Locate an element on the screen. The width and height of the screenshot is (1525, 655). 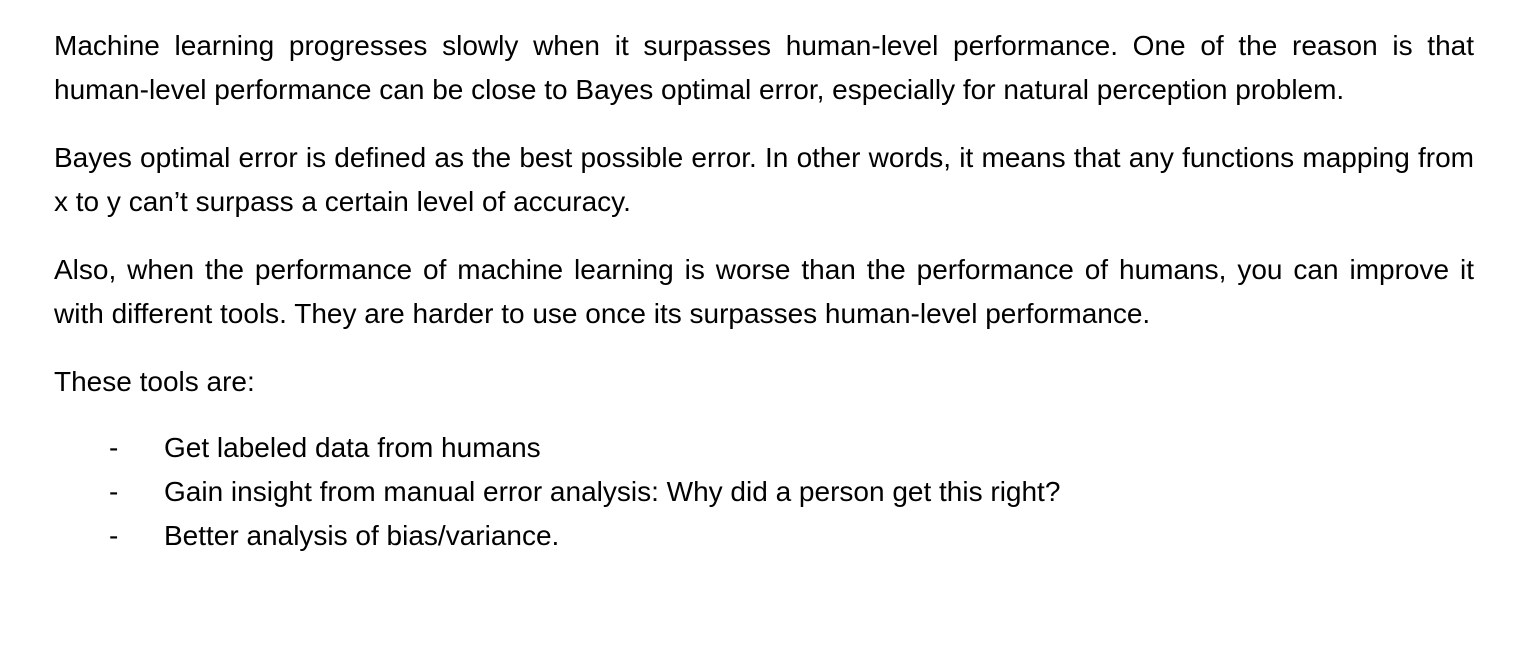
list-item: - Better analysis of bias/variance. is located at coordinates (764, 536).